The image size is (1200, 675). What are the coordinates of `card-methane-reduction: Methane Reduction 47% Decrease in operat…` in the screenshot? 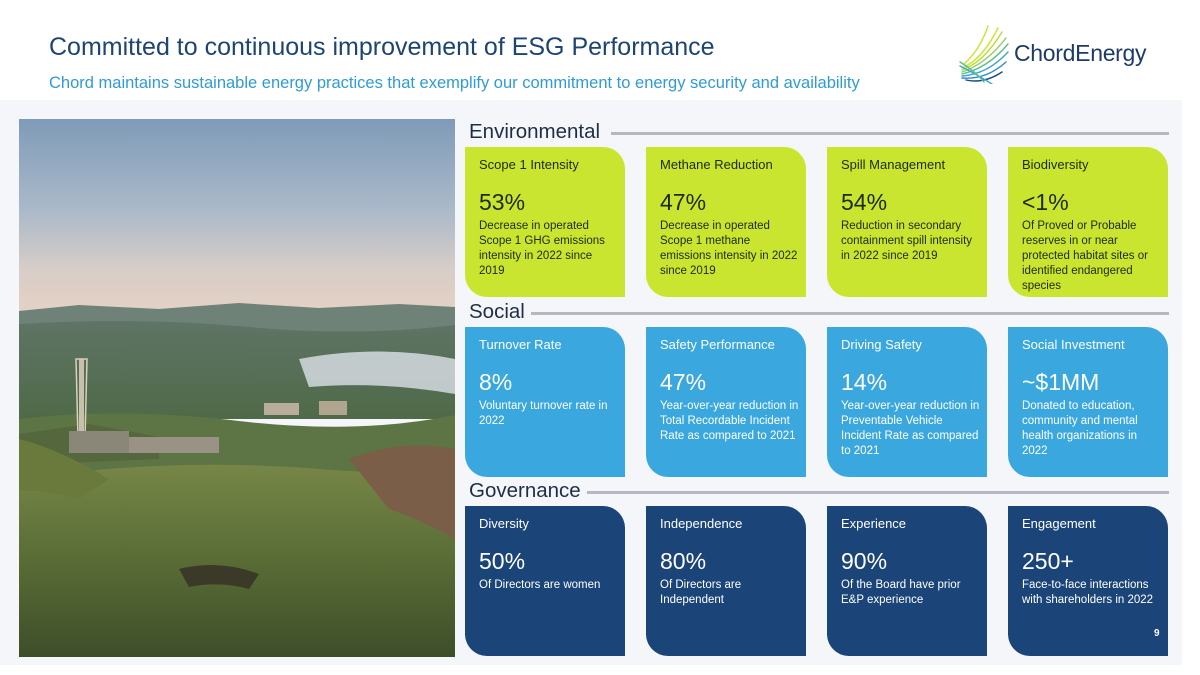 It's located at (726, 222).